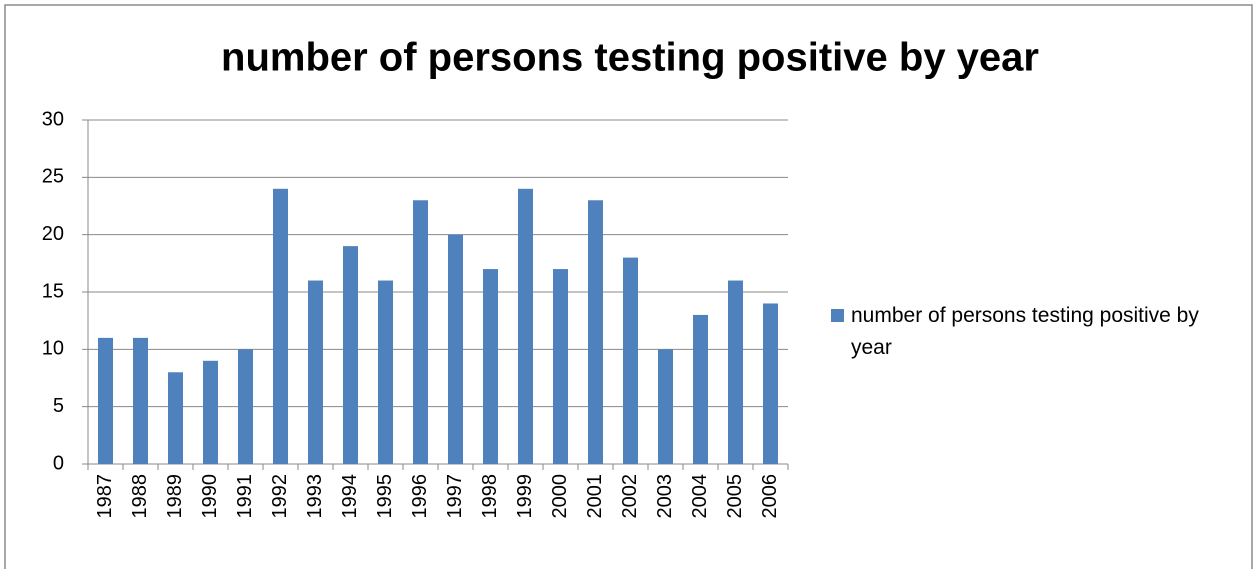  I want to click on y-tick-label: 15, so click(53, 291).